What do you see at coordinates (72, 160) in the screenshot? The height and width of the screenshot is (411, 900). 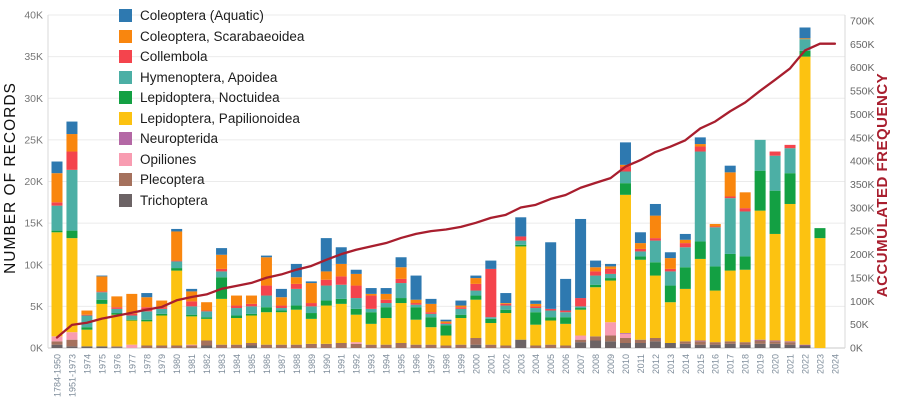 I see `bar-segment-1951-1973` at bounding box center [72, 160].